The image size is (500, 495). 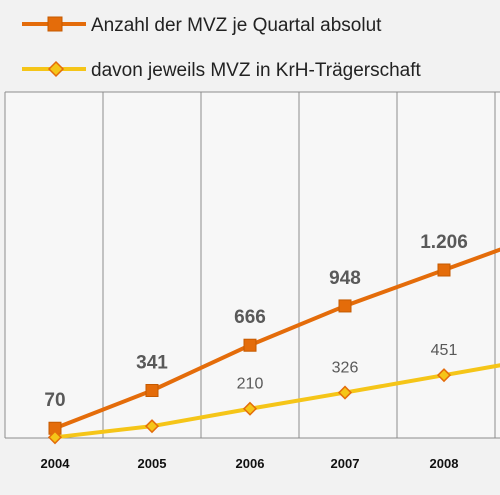 I want to click on data-label: 666, so click(x=250, y=317).